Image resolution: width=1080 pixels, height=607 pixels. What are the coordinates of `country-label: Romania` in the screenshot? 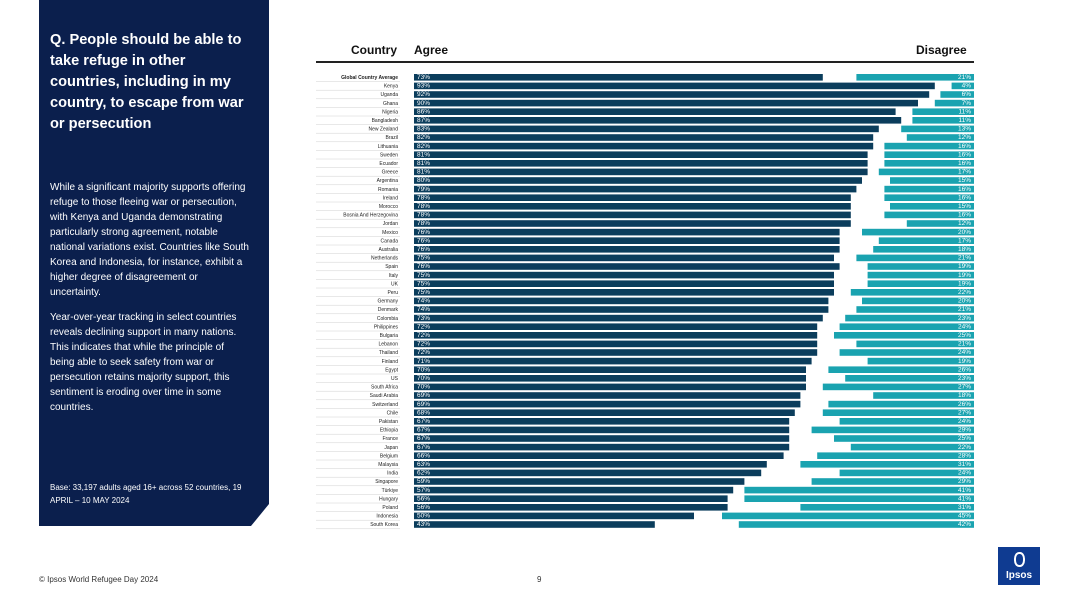 It's located at (388, 190).